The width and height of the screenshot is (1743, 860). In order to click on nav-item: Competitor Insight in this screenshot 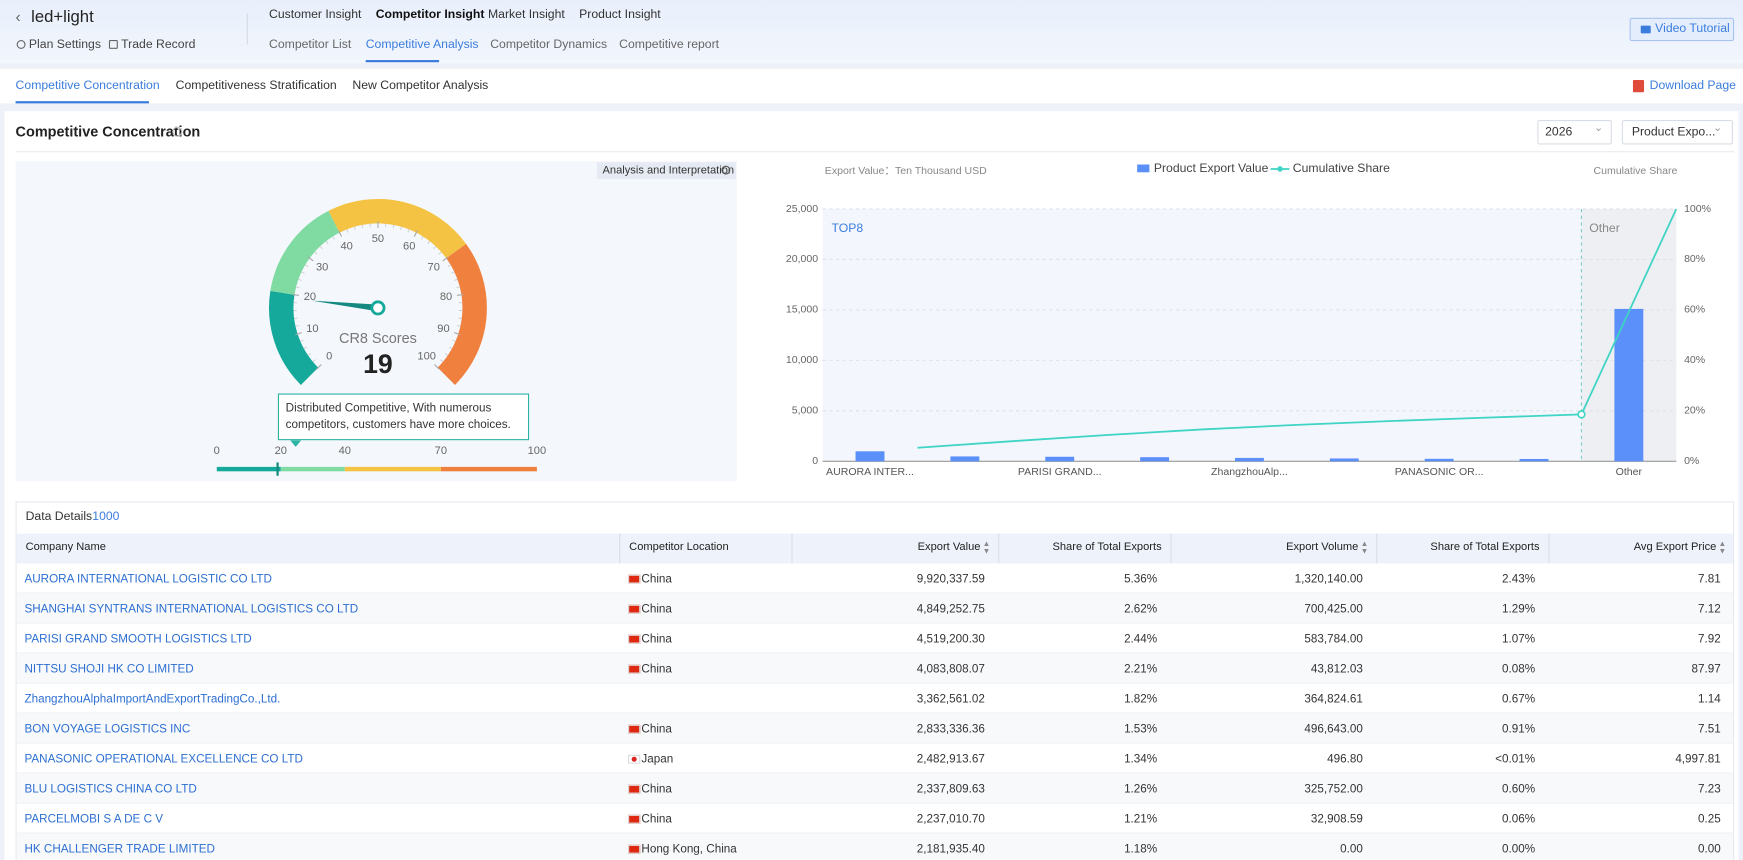, I will do `click(430, 14)`.